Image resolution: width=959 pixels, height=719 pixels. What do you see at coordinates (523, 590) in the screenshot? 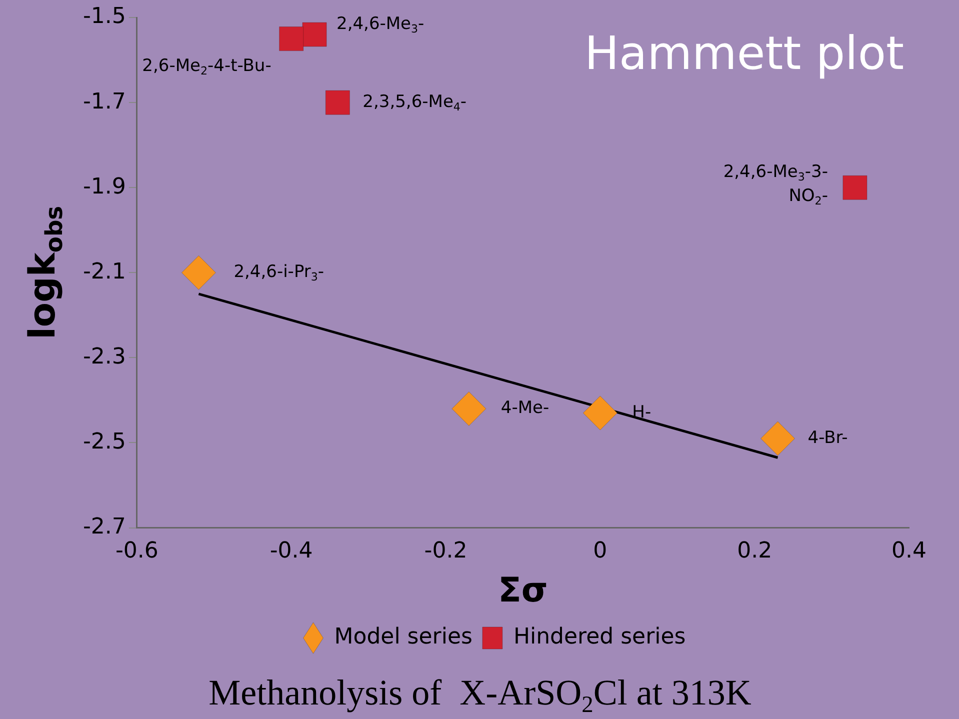
I see `x-axis-title: Σσ` at bounding box center [523, 590].